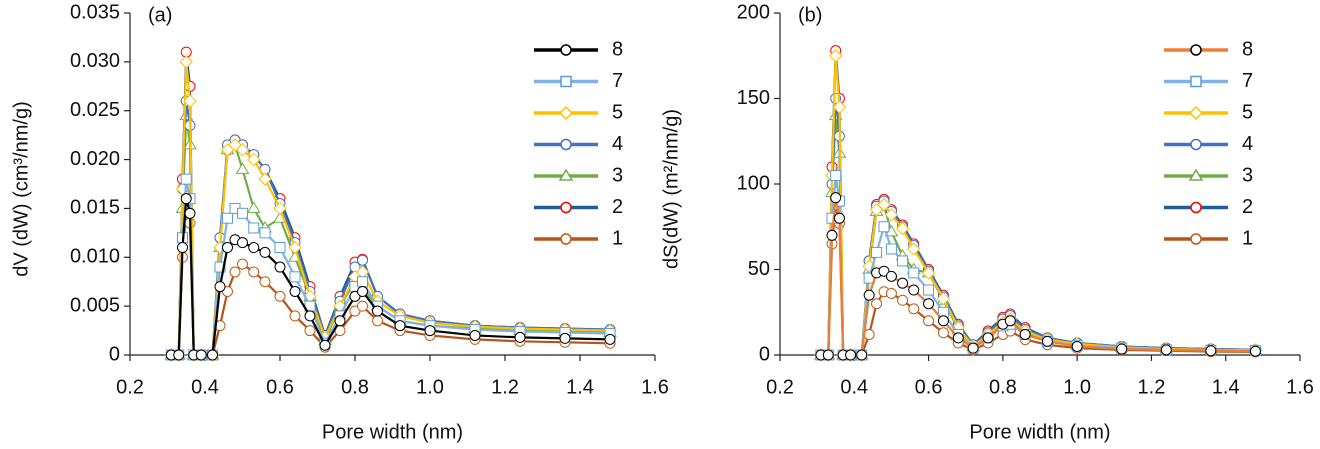  Describe the element at coordinates (671, 189) in the screenshot. I see `y-axis-label: dS(dW) (m²/nm/g)` at that location.